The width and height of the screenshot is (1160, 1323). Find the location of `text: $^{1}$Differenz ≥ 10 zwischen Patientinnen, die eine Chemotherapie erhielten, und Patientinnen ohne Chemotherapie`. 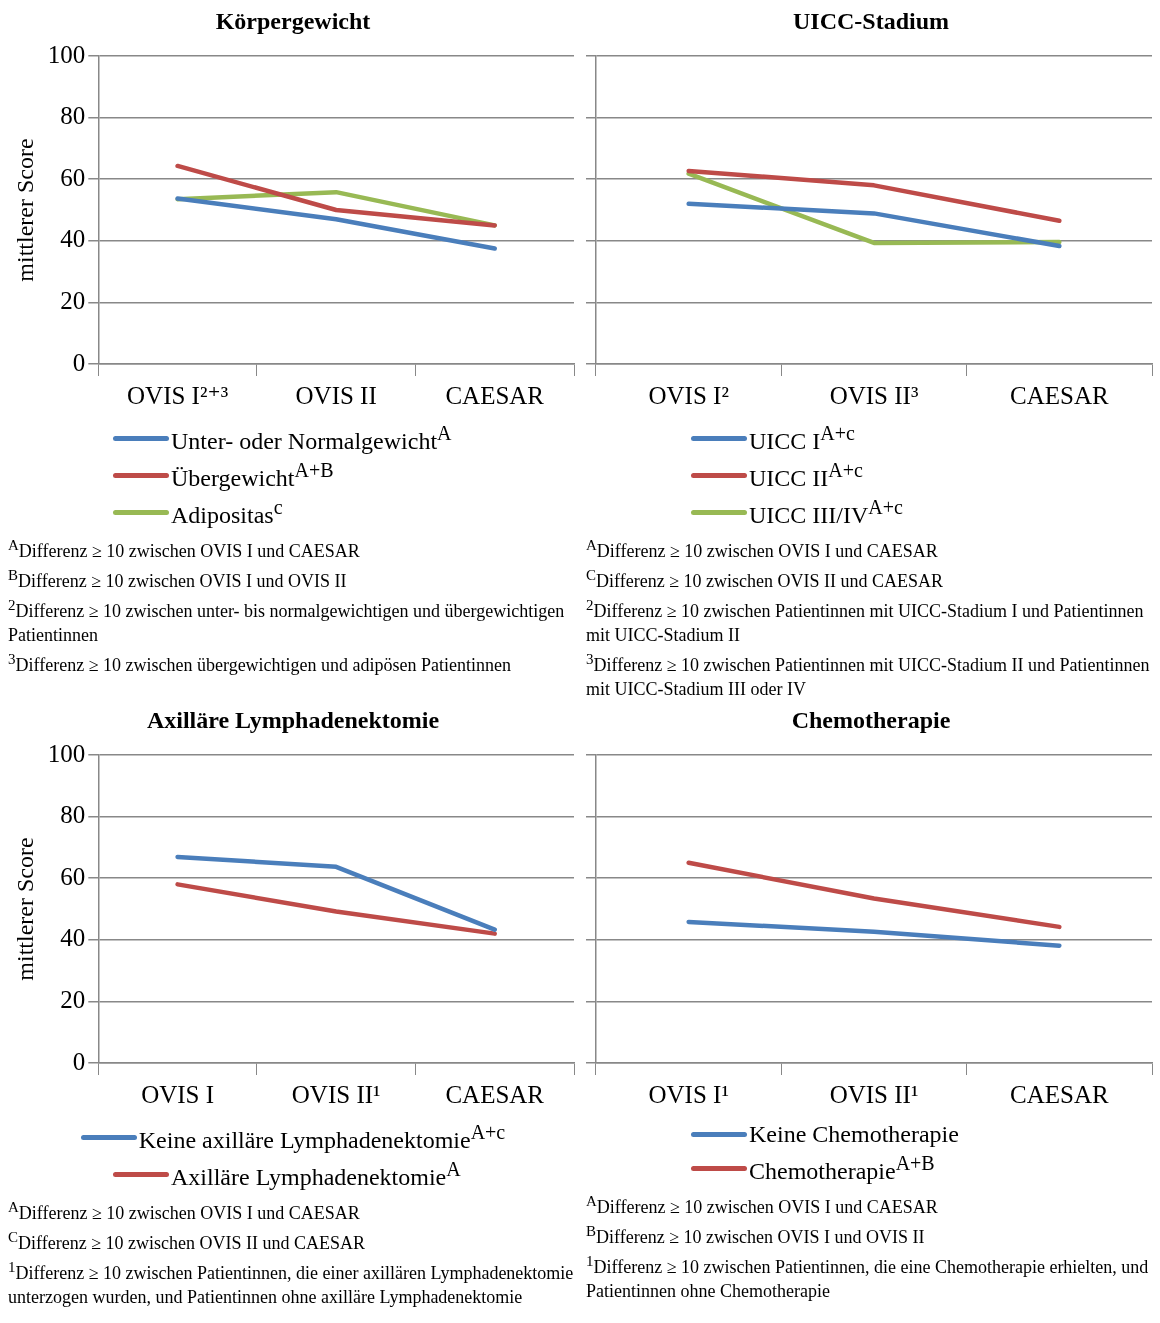

text: $^{1}$Differenz ≥ 10 zwischen Patientinnen, die eine Chemotherapie erhielten, und Patientinnen ohne Chemotherapie is located at coordinates (868, 1277).